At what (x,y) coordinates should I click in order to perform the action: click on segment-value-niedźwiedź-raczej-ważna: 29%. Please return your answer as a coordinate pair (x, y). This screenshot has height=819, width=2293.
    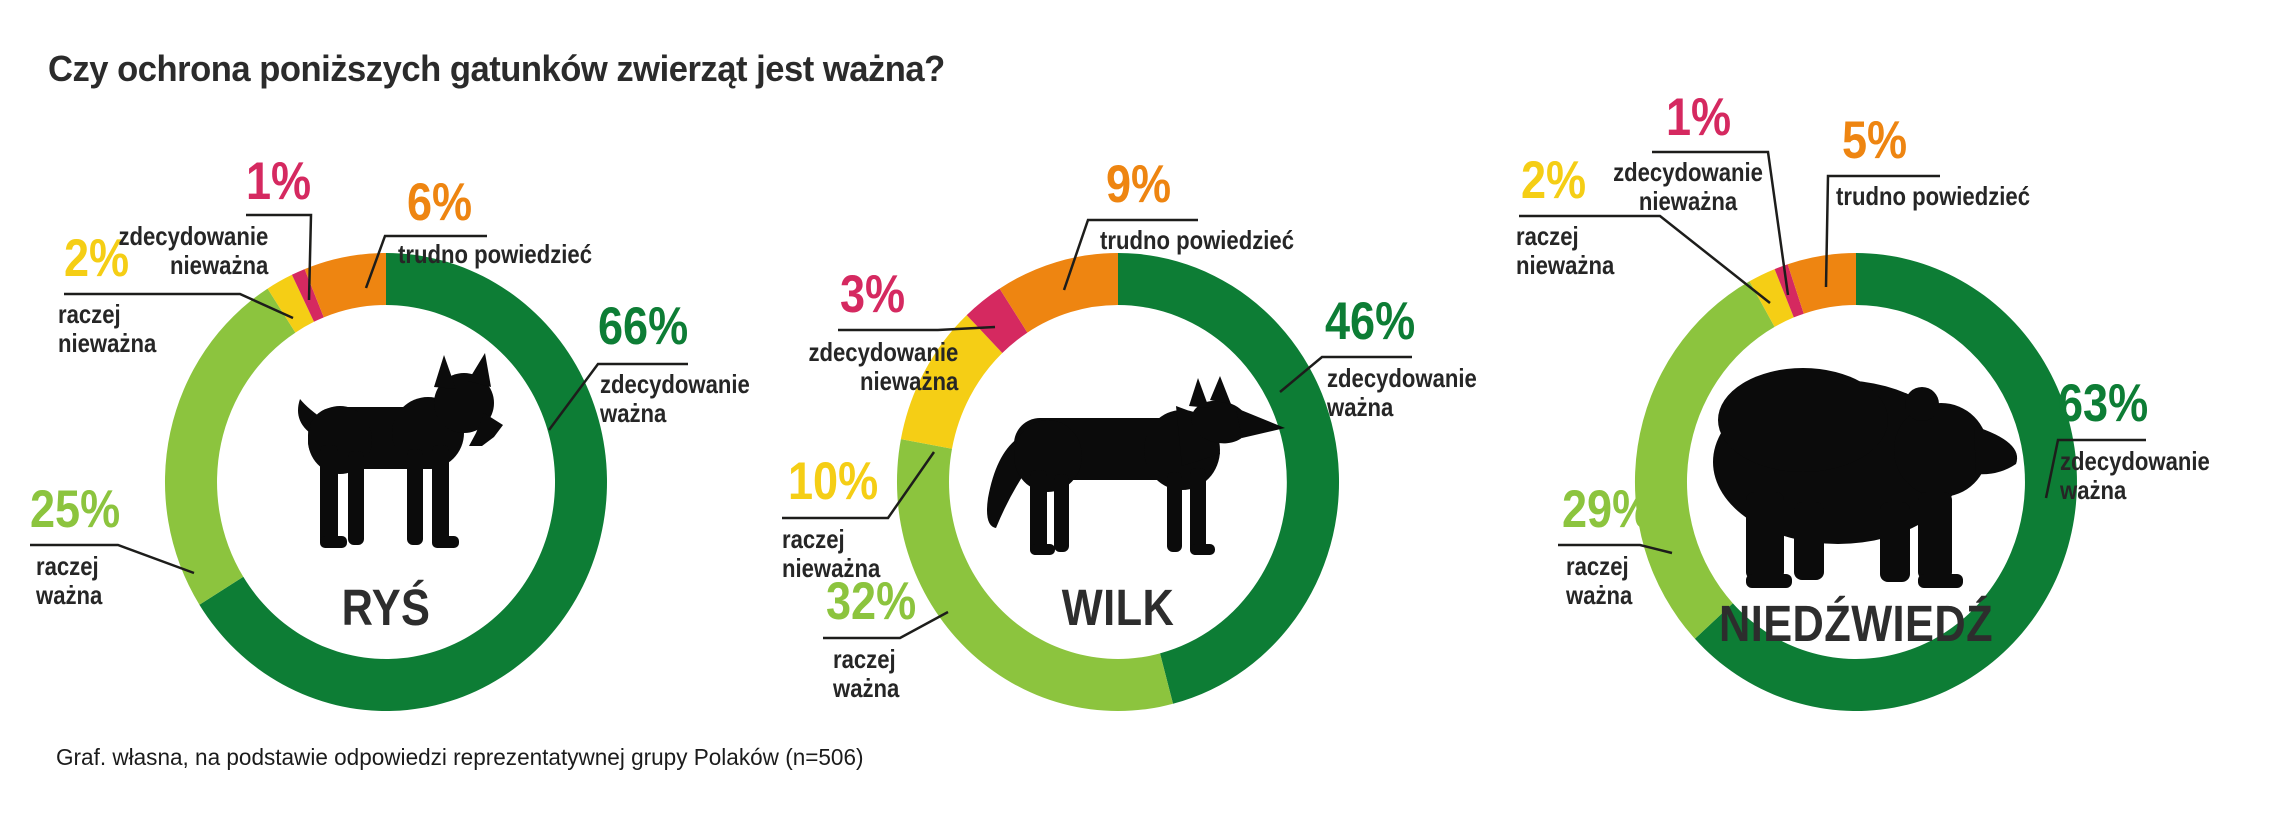
    Looking at the image, I should click on (1607, 509).